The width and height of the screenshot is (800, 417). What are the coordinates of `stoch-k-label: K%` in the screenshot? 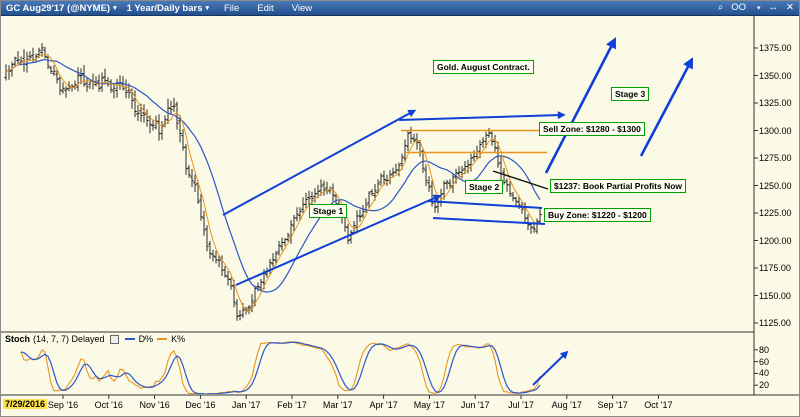 It's located at (178, 339).